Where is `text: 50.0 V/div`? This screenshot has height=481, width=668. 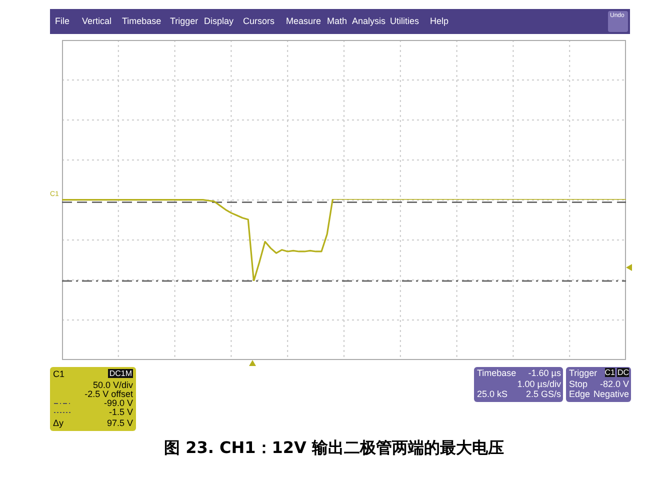 text: 50.0 V/div is located at coordinates (112, 385).